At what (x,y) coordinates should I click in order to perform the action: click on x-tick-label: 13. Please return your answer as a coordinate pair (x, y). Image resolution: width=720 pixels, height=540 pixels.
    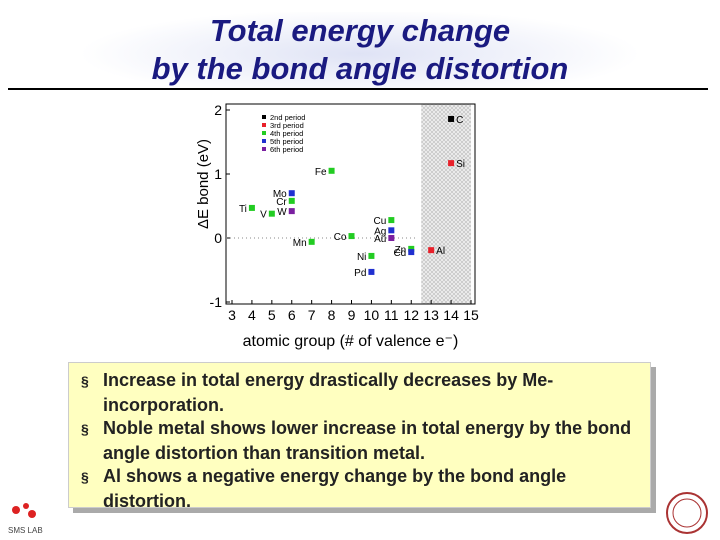
    Looking at the image, I should click on (431, 315).